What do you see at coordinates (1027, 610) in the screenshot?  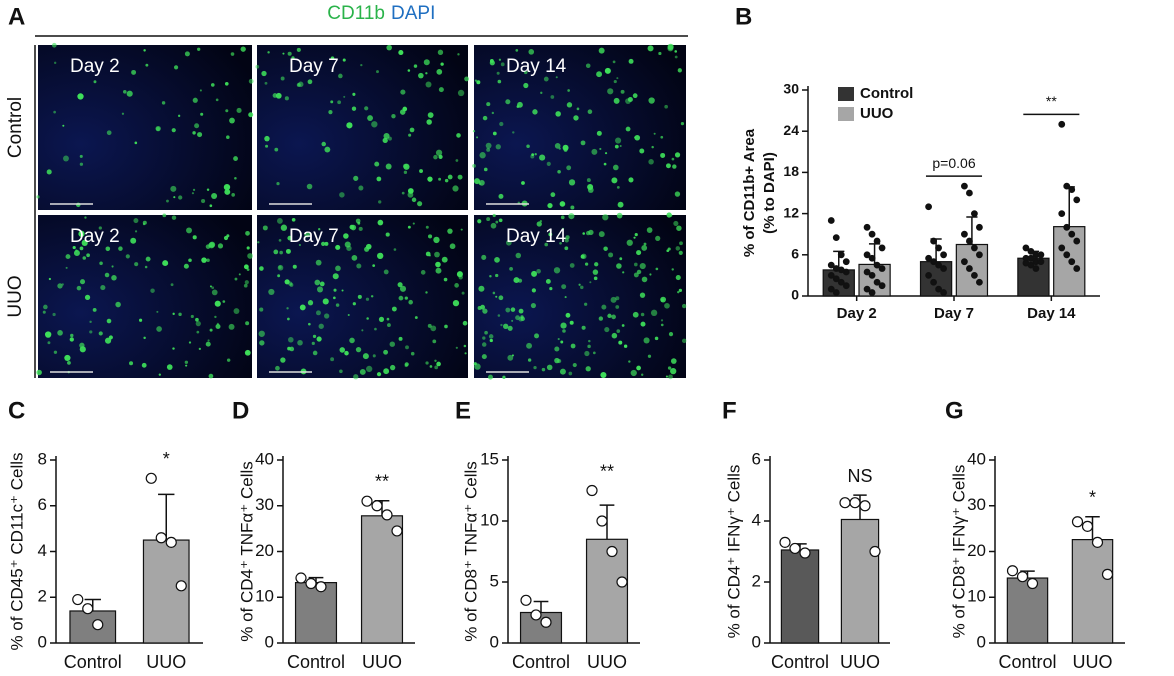 I see `bar` at bounding box center [1027, 610].